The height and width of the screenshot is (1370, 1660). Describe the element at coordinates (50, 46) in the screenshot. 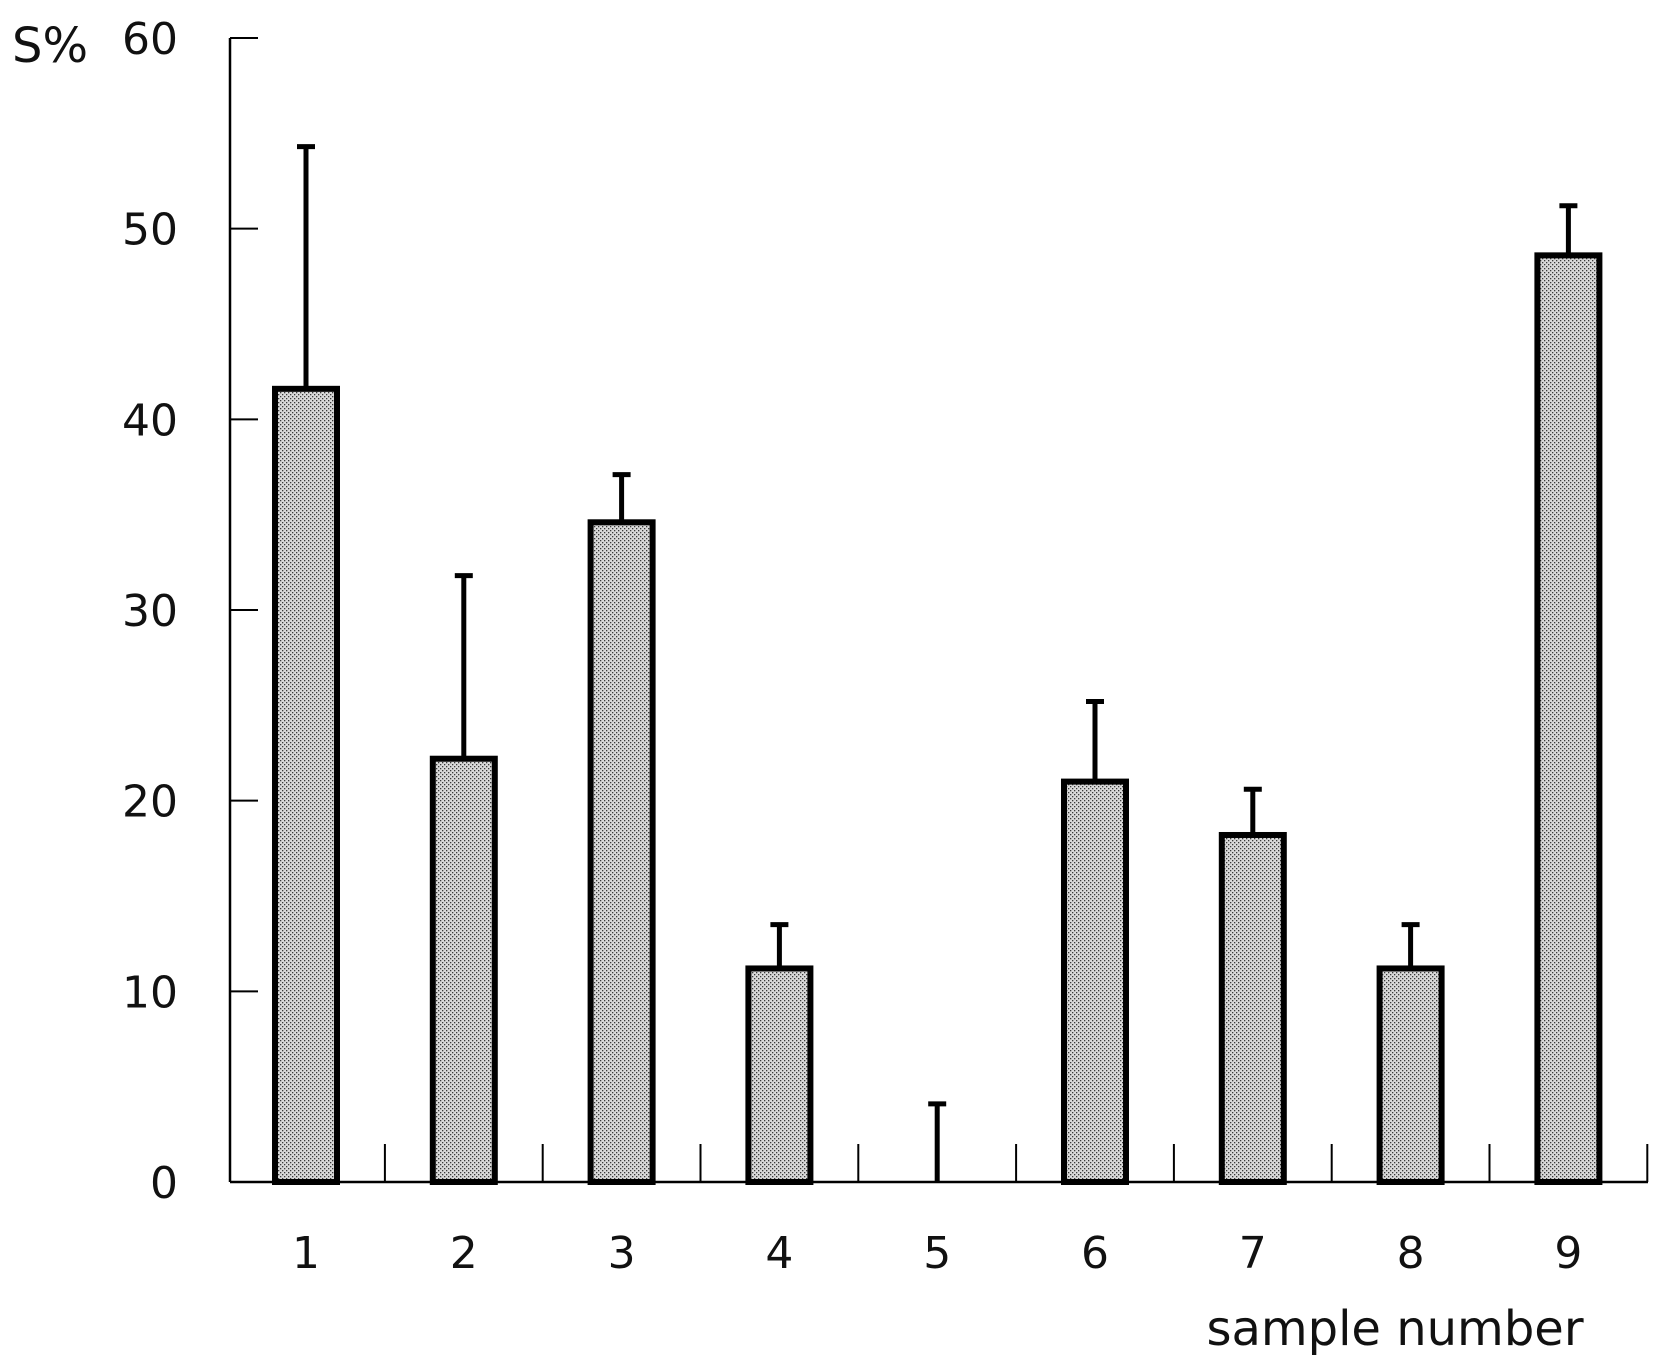

I see `y-axis-title: S%` at that location.